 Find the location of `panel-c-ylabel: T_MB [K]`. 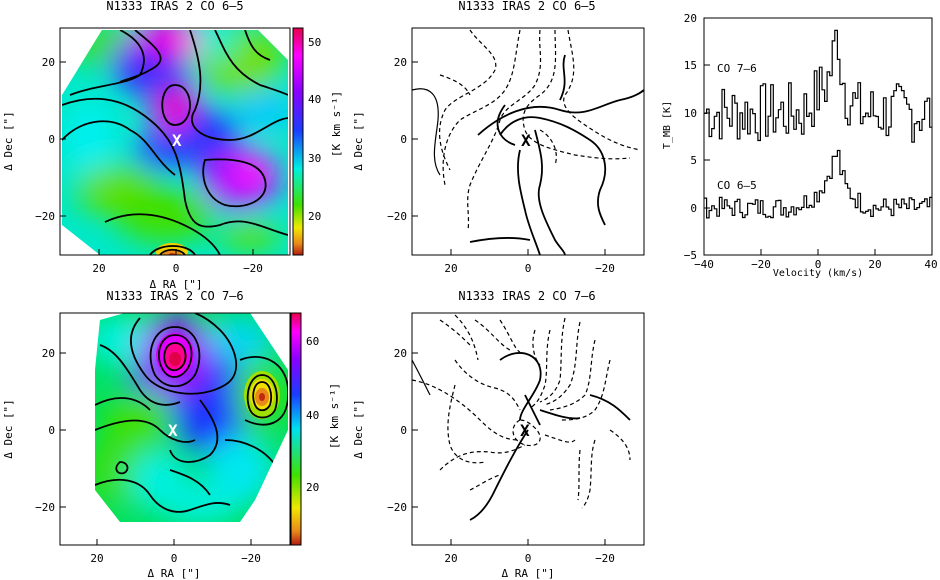

panel-c-ylabel: T_MB [K] is located at coordinates (667, 125).